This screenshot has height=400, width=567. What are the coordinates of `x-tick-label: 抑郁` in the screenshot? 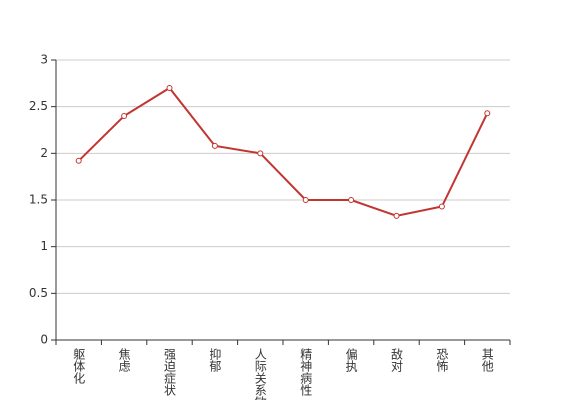 It's located at (215, 360).